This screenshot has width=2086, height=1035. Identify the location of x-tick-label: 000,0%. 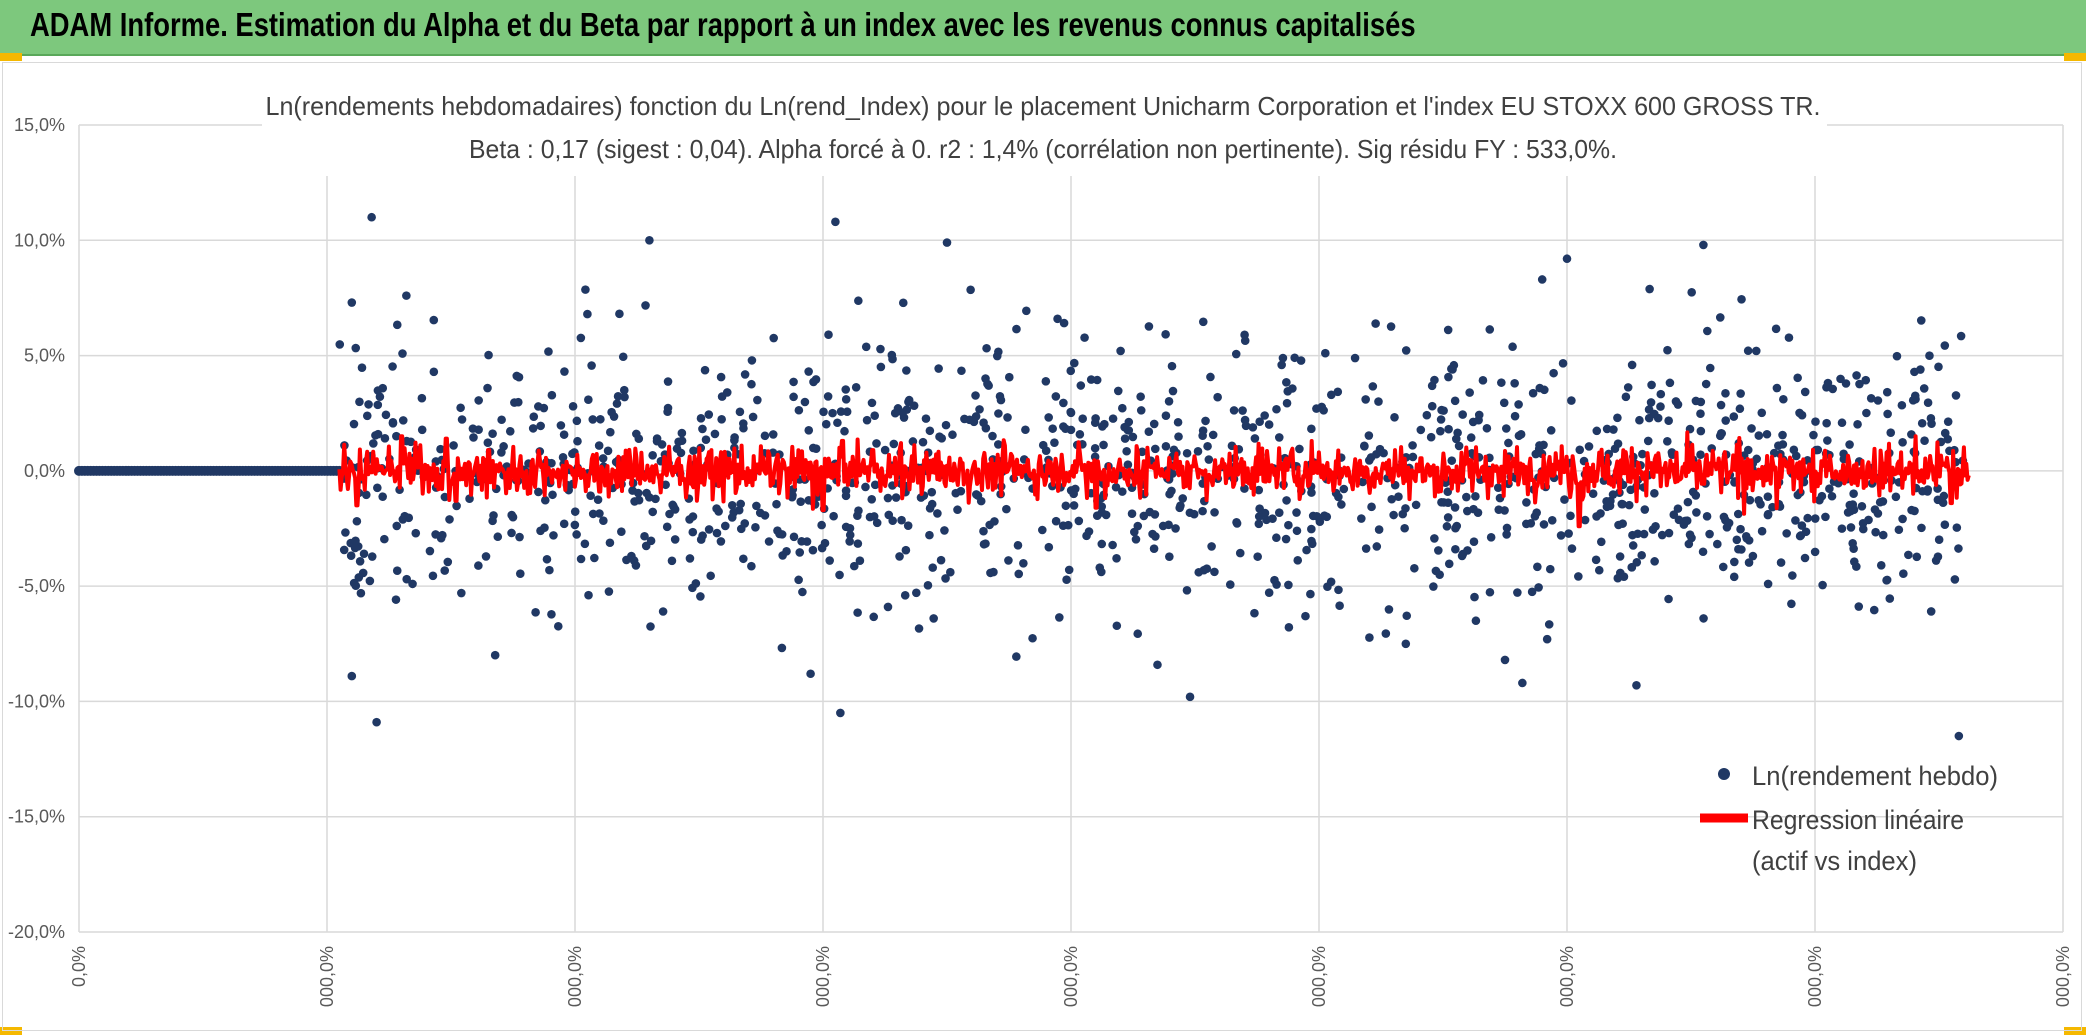
(575, 976).